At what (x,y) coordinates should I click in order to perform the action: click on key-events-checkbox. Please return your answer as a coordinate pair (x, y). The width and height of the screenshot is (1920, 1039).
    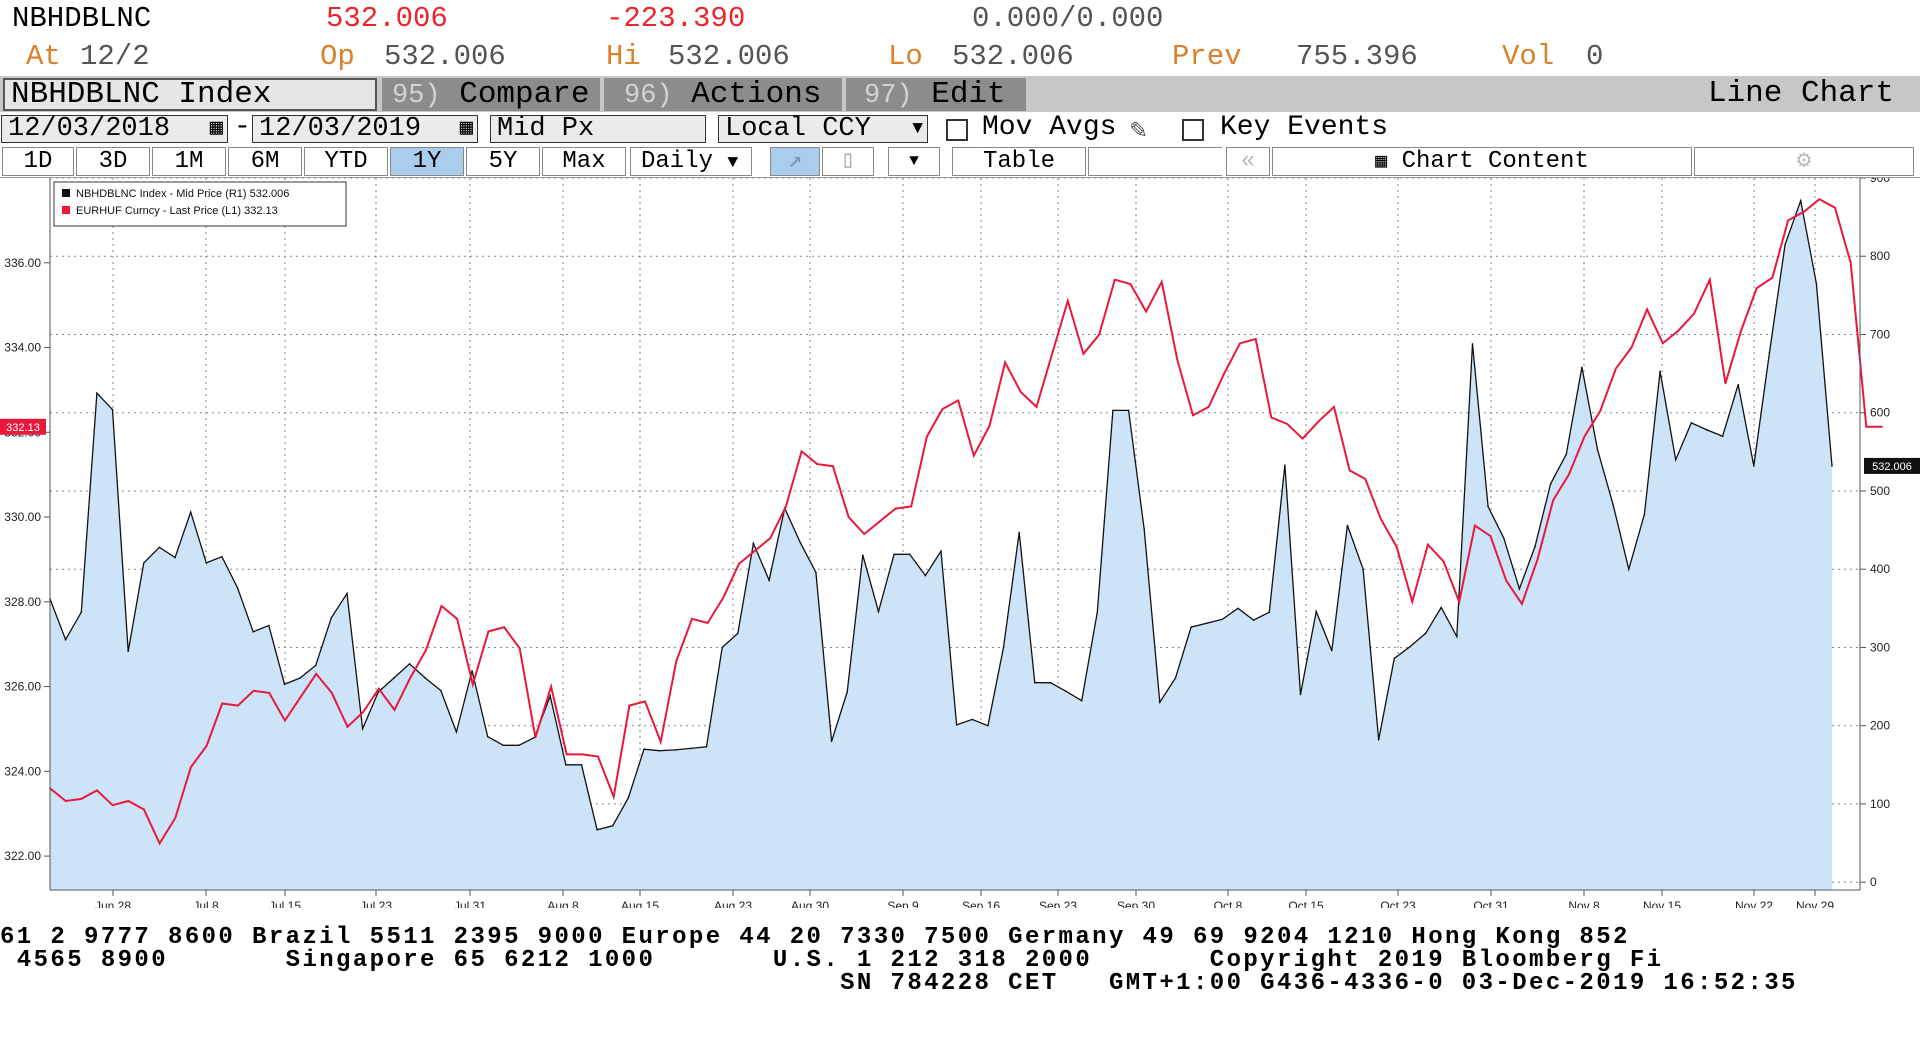
    Looking at the image, I should click on (1193, 130).